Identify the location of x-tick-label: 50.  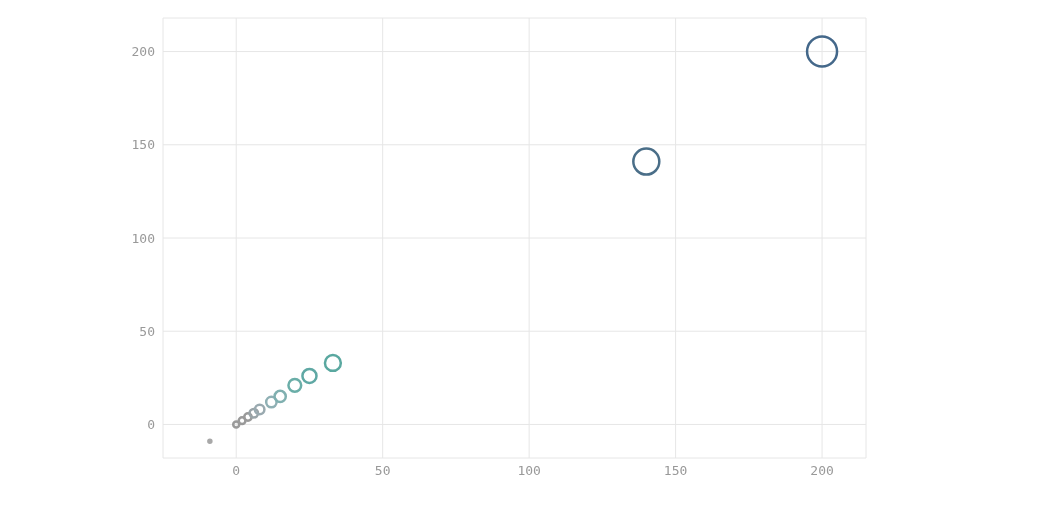
(382, 471).